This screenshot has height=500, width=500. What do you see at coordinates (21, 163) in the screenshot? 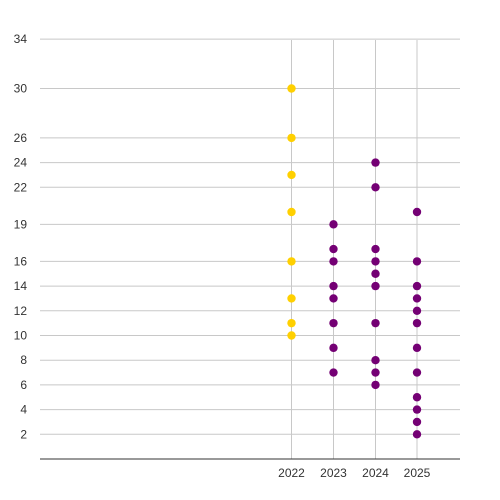
I see `y-tick-label: 24` at bounding box center [21, 163].